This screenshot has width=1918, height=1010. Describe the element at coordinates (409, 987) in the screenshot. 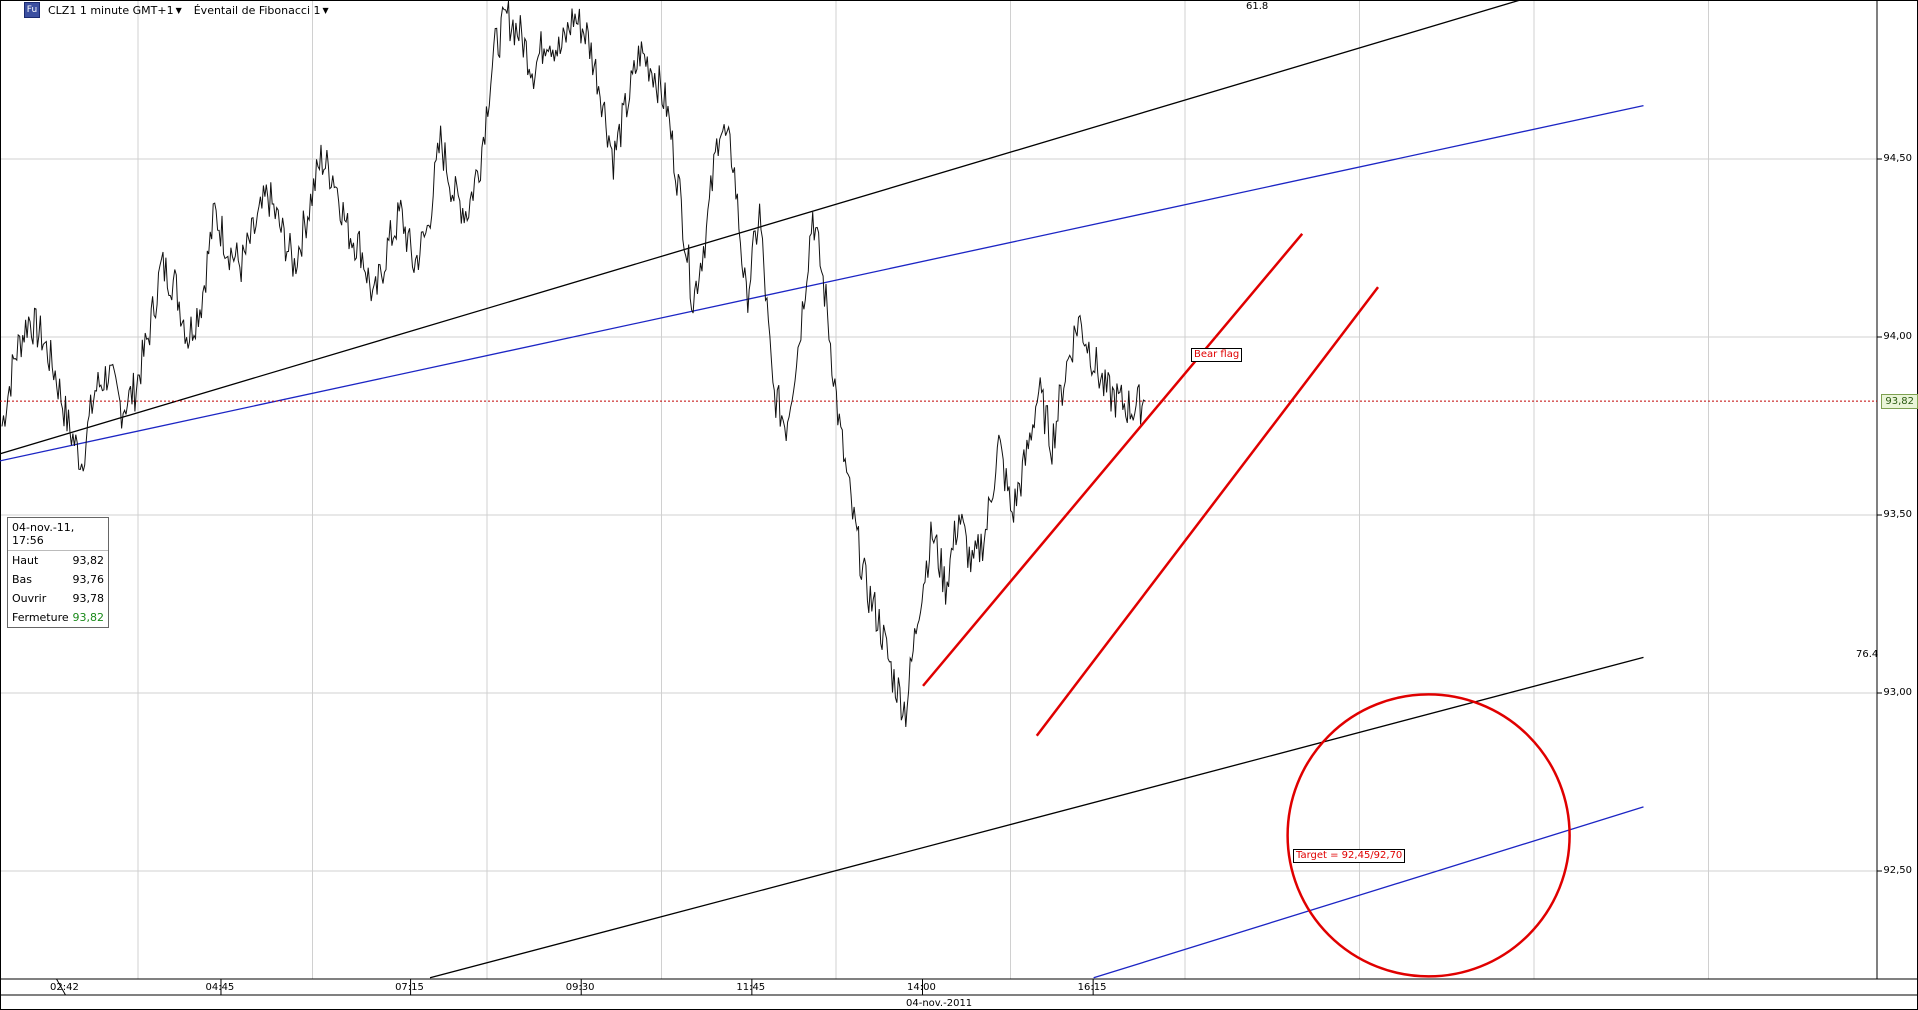

I see `x-tick-label: 07:15` at that location.